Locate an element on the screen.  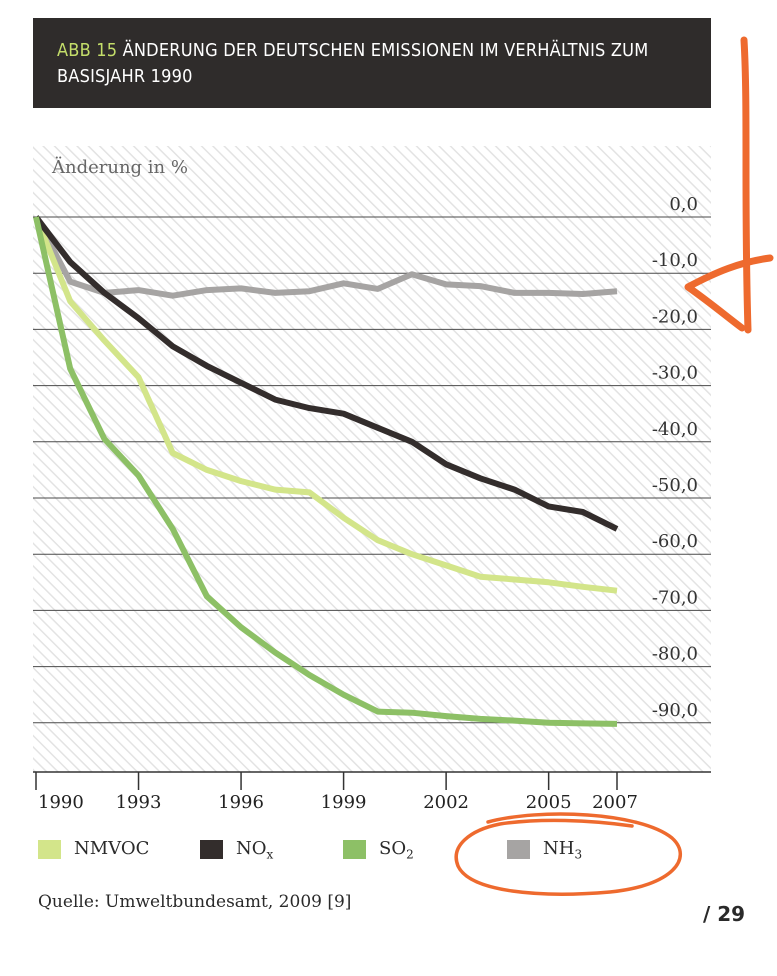
y-tick-label: -30,0 is located at coordinates (675, 373).